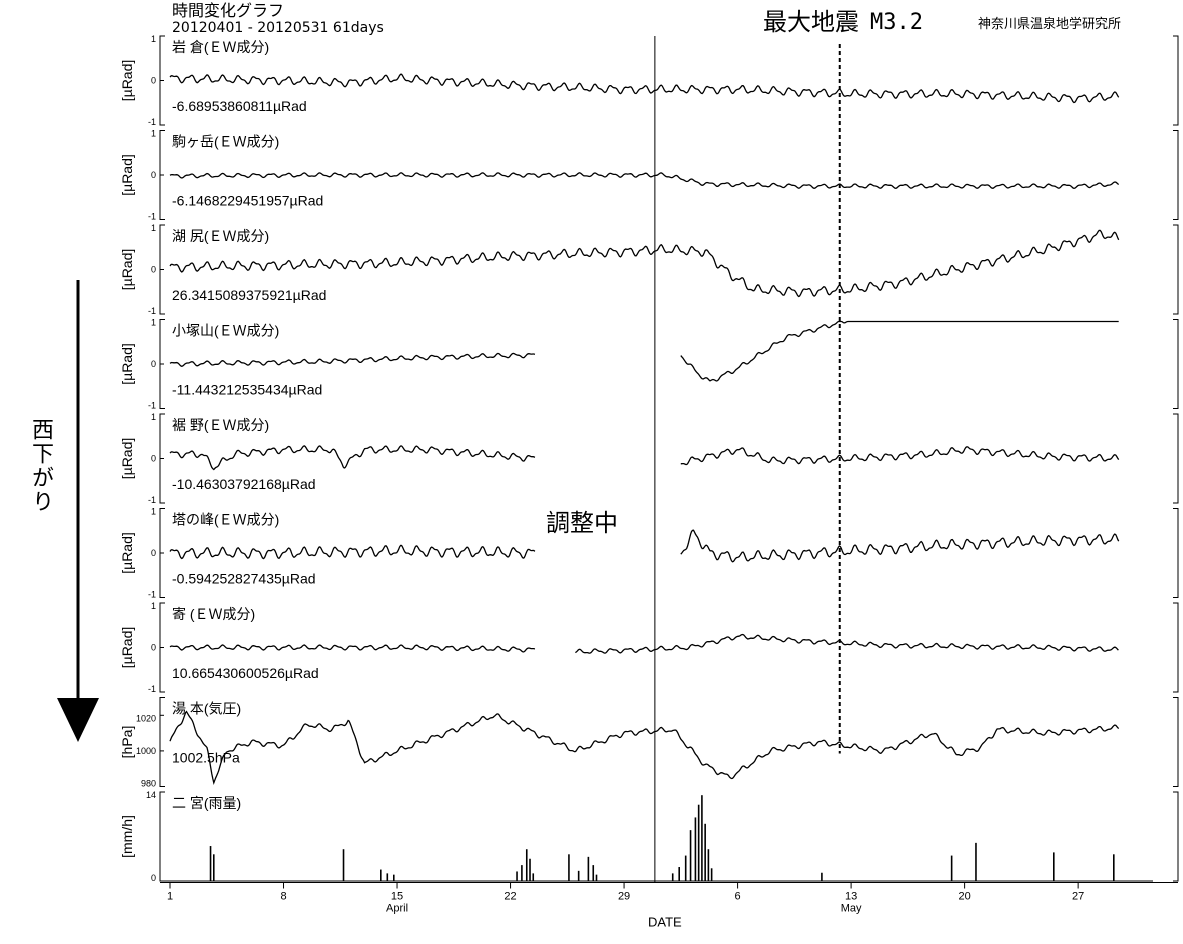 The image size is (1183, 944). I want to click on panel-ref-value: 26.3415089375921µRad, so click(249, 295).